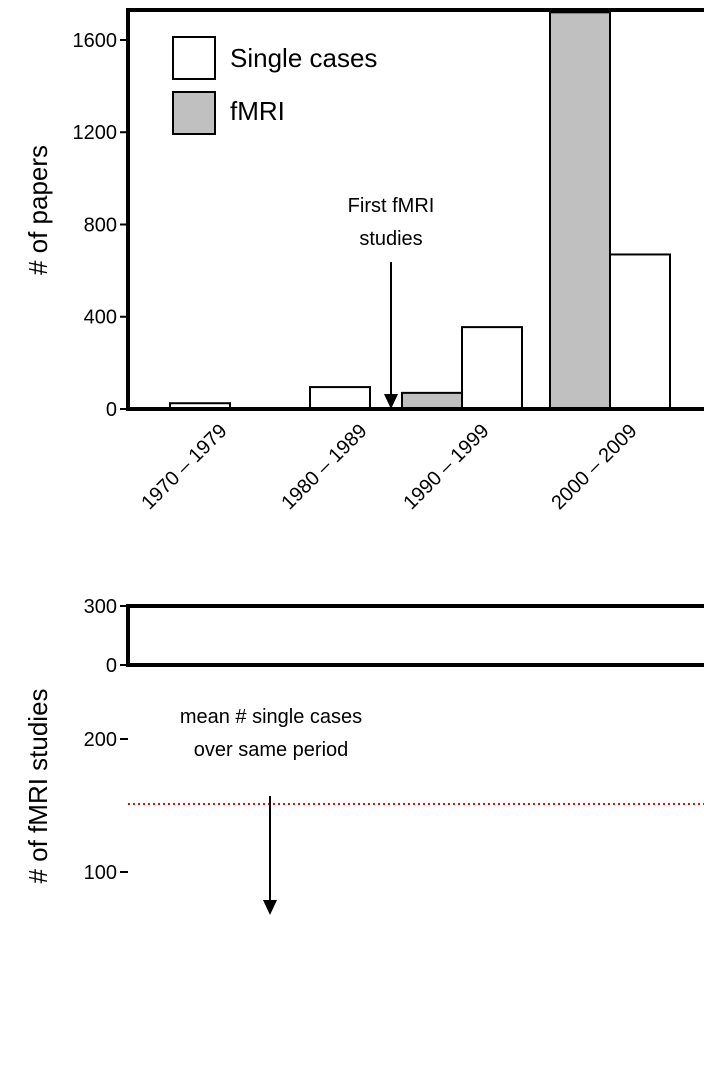 The width and height of the screenshot is (704, 1067). I want to click on mean-single-cases-annotation: mean # single cases over same period, so click(271, 810).